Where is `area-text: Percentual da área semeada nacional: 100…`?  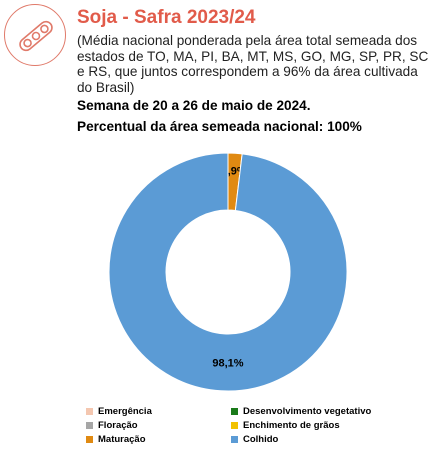 area-text: Percentual da área semeada nacional: 100… is located at coordinates (219, 126).